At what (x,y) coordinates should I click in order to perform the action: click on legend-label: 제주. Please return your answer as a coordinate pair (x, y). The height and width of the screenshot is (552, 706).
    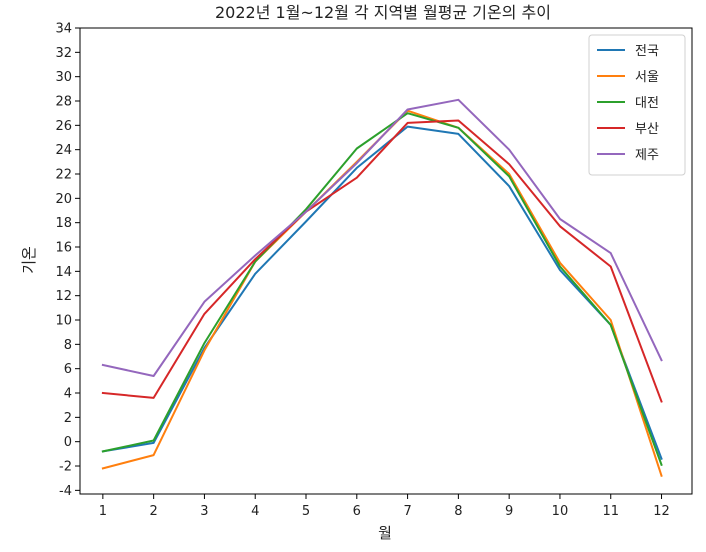
    Looking at the image, I should click on (647, 155).